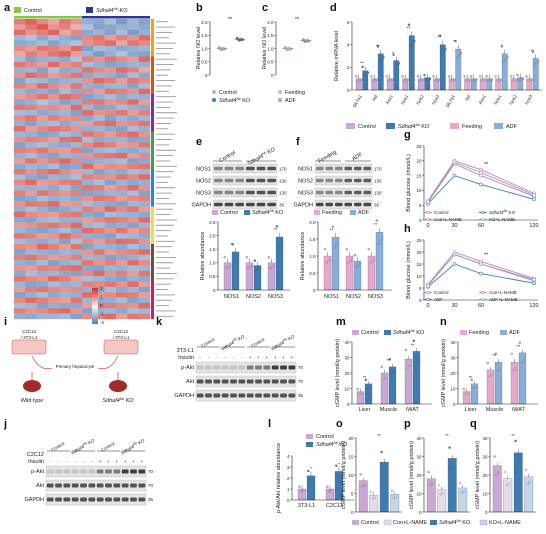 The height and width of the screenshot is (534, 546). Describe the element at coordinates (142, 471) in the screenshot. I see `panel-j-blot-band` at that location.